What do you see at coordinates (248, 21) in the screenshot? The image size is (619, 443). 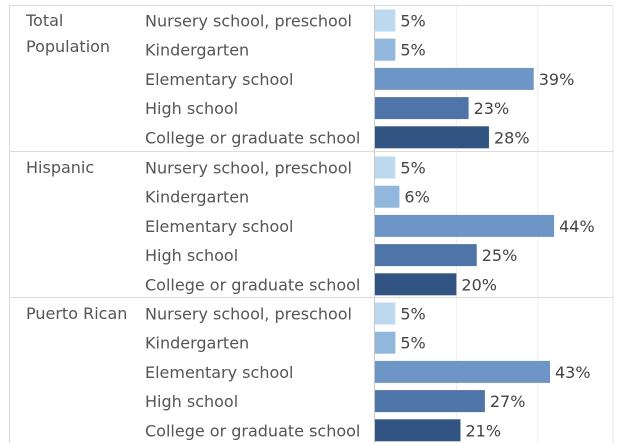 I see `category-label-0-0: Nursery school, preschool` at bounding box center [248, 21].